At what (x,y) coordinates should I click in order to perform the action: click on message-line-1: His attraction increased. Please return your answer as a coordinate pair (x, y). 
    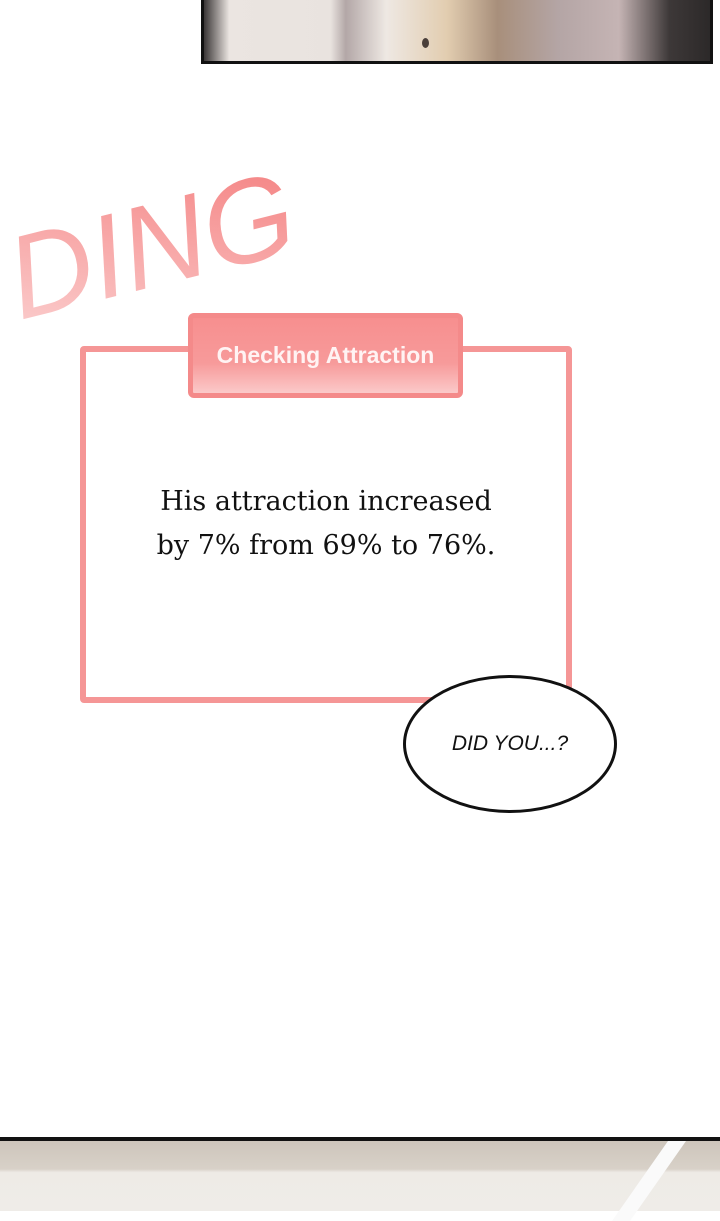
    Looking at the image, I should click on (326, 501).